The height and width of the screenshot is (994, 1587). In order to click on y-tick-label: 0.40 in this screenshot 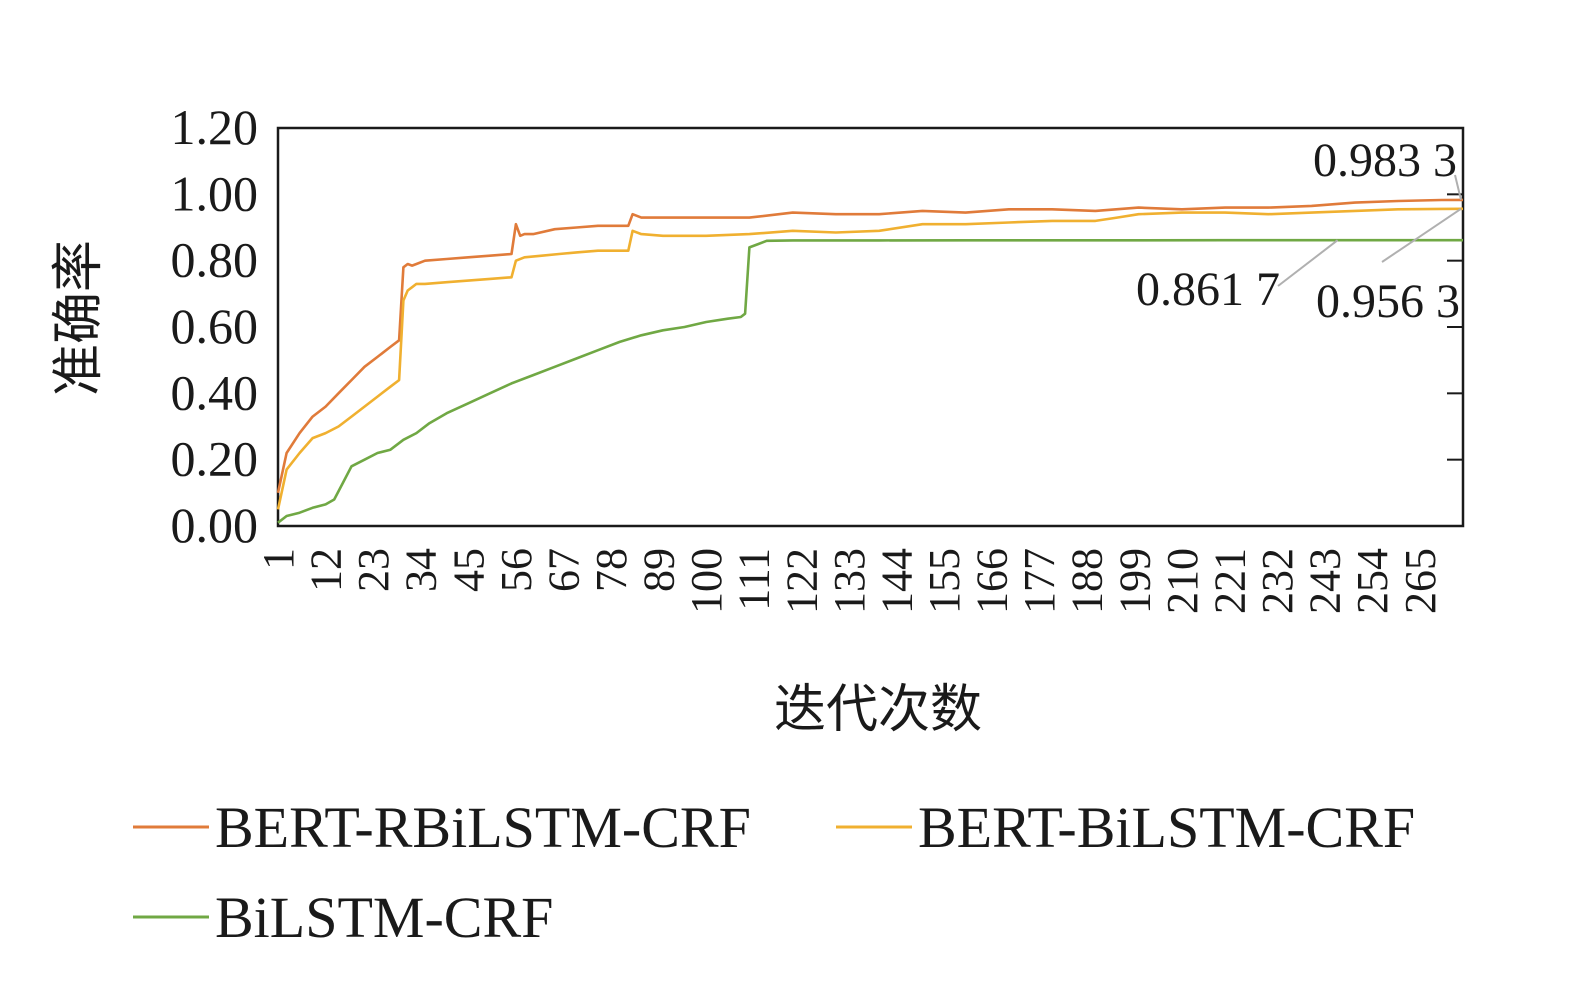, I will do `click(215, 392)`.